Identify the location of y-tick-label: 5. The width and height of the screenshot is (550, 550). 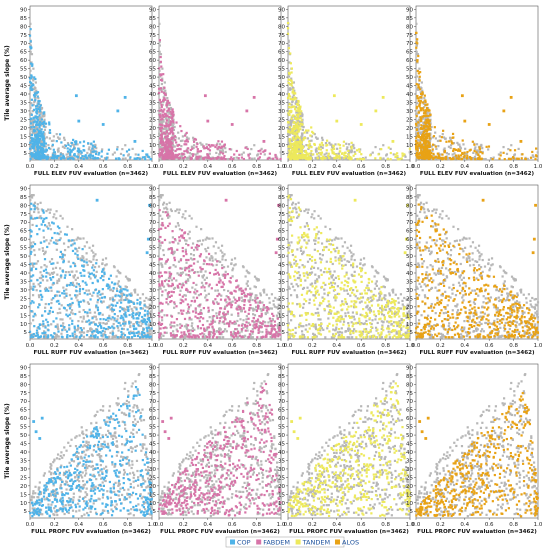
(155, 154).